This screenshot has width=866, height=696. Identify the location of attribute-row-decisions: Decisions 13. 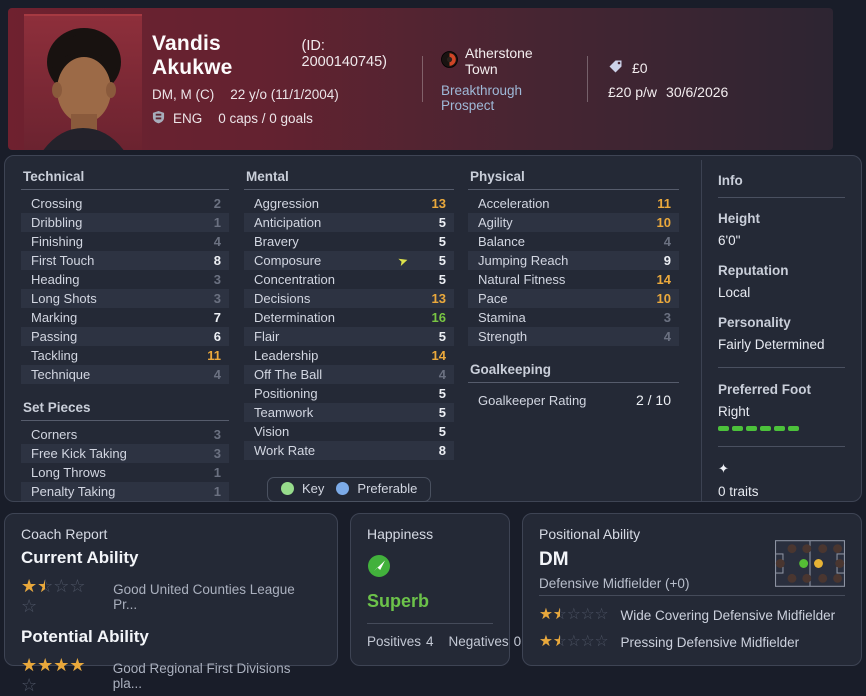
(349, 298).